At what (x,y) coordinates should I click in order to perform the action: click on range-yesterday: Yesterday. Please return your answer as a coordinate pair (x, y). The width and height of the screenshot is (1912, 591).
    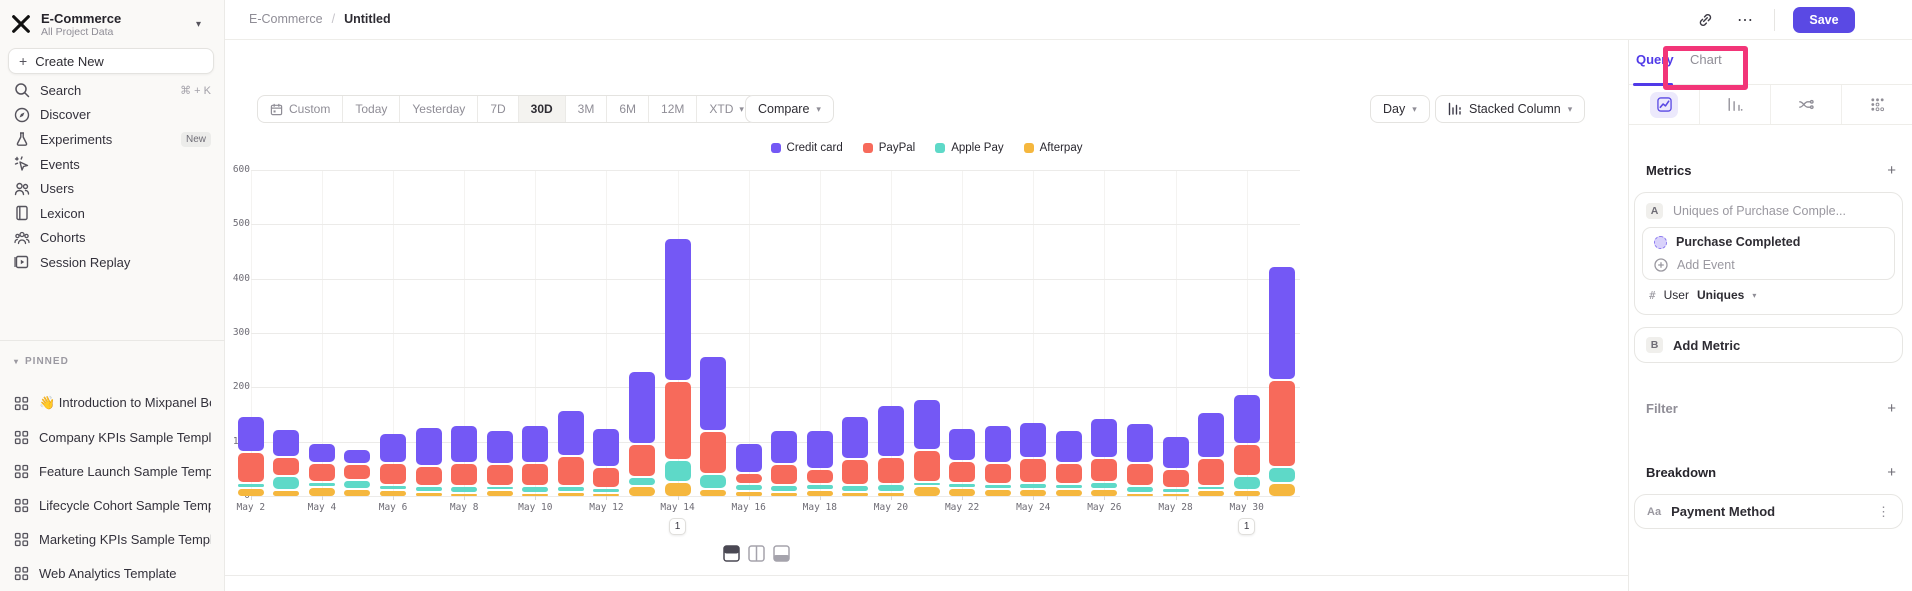
    Looking at the image, I should click on (439, 109).